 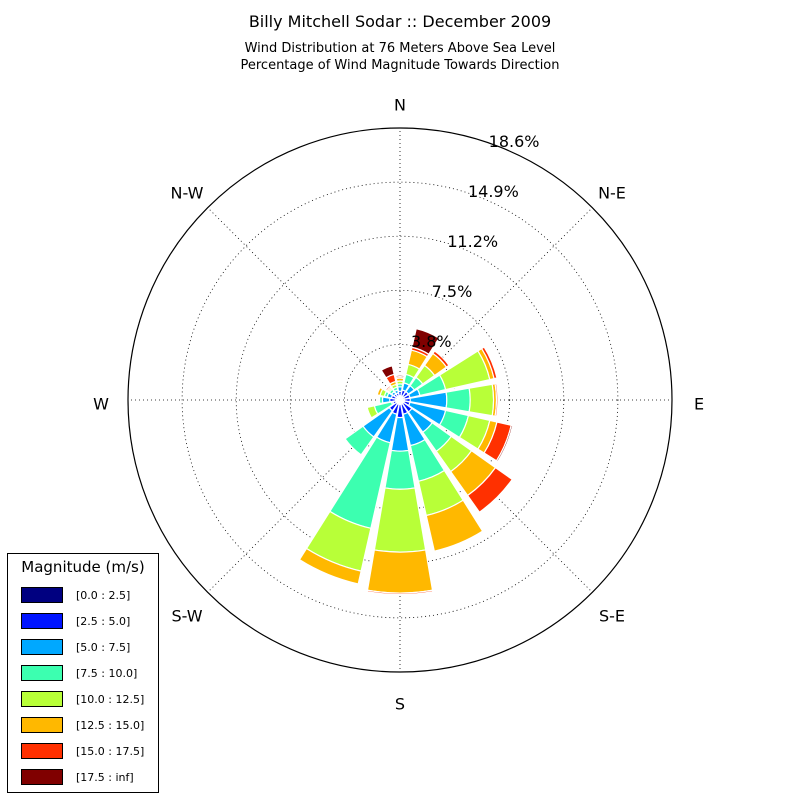 I want to click on direction-label: E, so click(x=699, y=404).